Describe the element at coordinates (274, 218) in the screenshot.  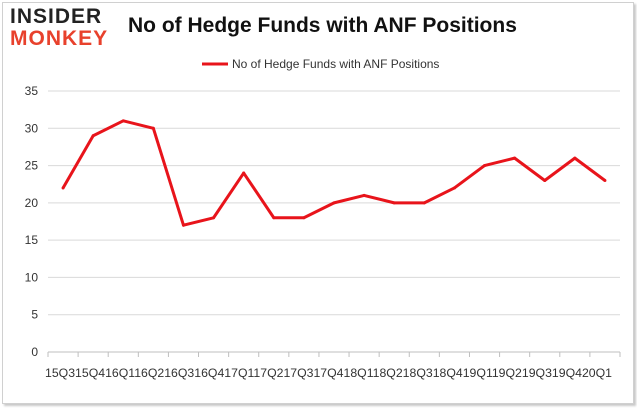
I see `data-point-17Q2` at that location.